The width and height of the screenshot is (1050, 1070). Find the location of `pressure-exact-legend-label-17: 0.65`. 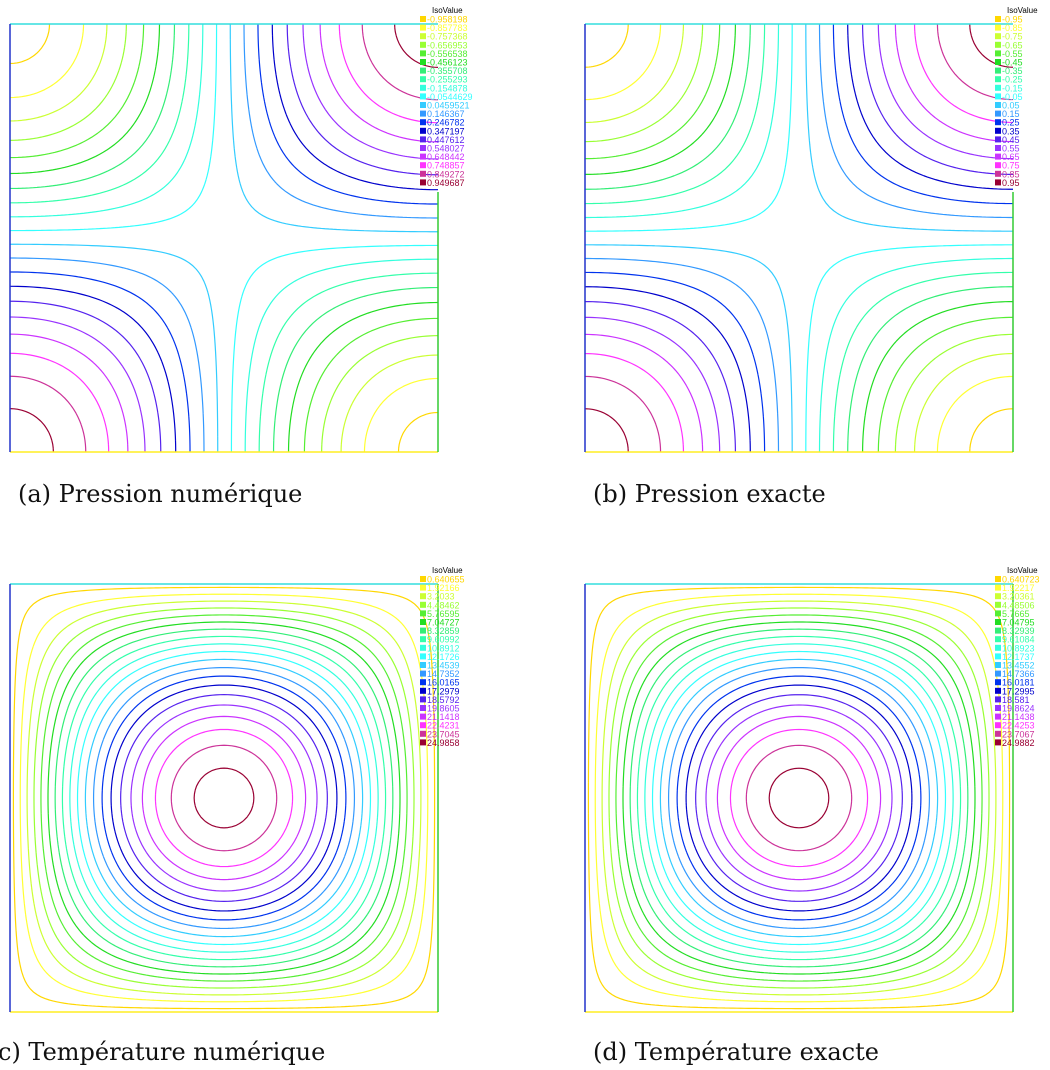

pressure-exact-legend-label-17: 0.65 is located at coordinates (1011, 157).